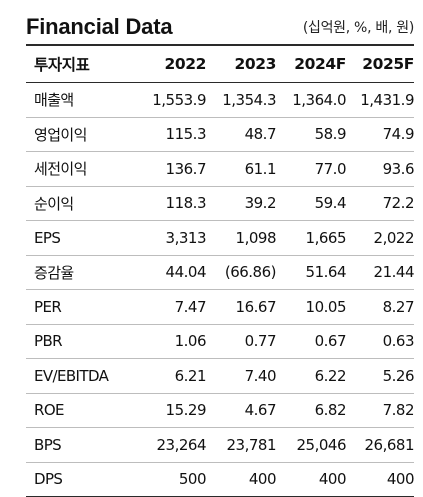 The height and width of the screenshot is (497, 423). What do you see at coordinates (241, 238) in the screenshot?
I see `value-cell-2023: 1,098` at bounding box center [241, 238].